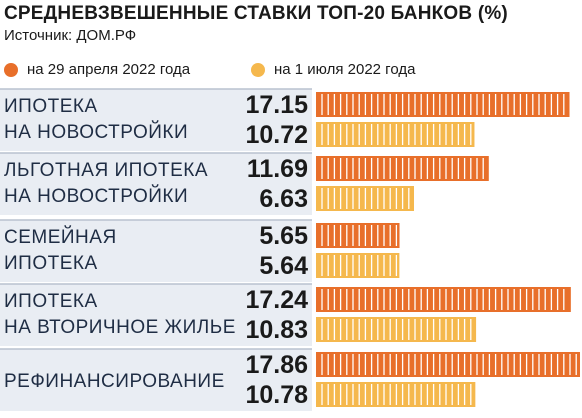 The width and height of the screenshot is (582, 418). Describe the element at coordinates (283, 236) in the screenshot. I see `value-label: 5.65` at that location.